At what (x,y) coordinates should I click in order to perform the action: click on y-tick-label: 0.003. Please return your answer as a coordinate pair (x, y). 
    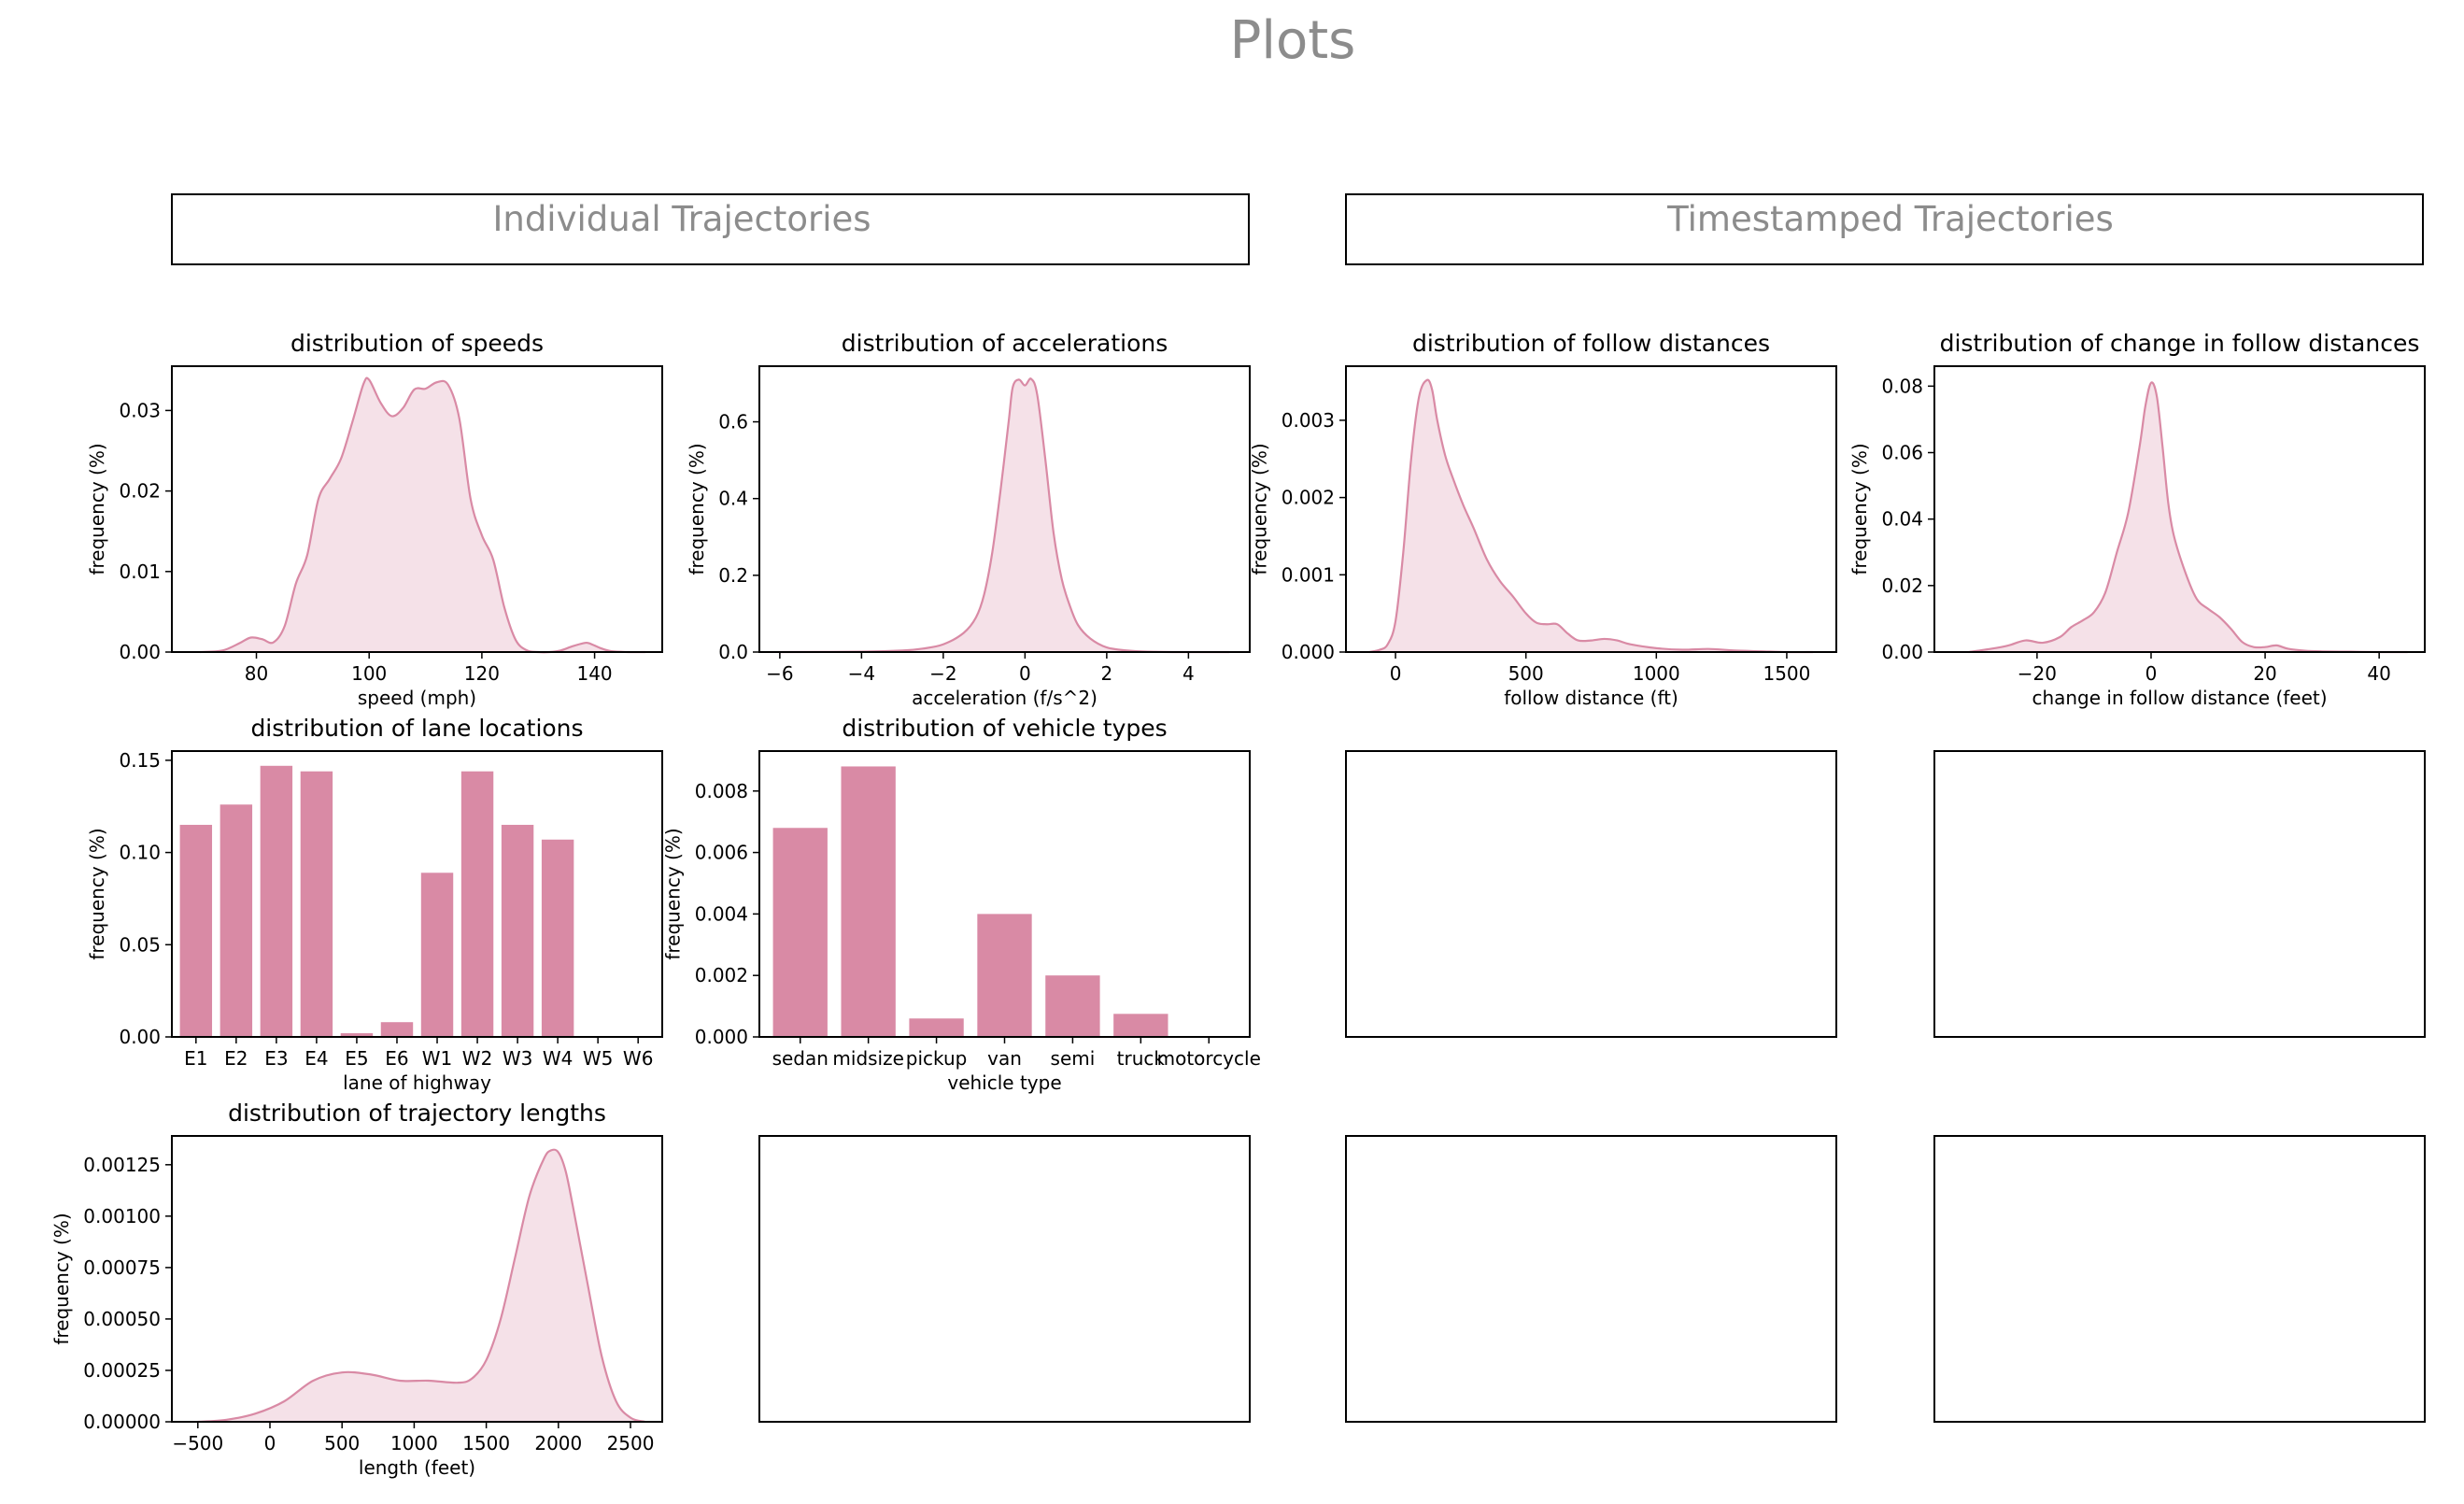
    Looking at the image, I should click on (1309, 421).